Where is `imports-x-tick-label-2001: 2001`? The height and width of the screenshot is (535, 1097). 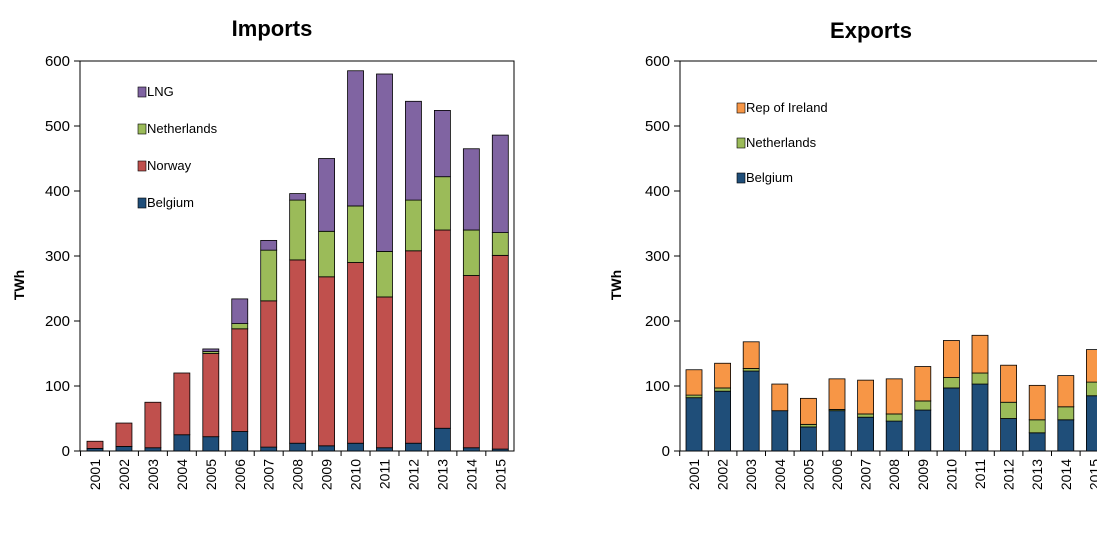 imports-x-tick-label-2001: 2001 is located at coordinates (95, 474).